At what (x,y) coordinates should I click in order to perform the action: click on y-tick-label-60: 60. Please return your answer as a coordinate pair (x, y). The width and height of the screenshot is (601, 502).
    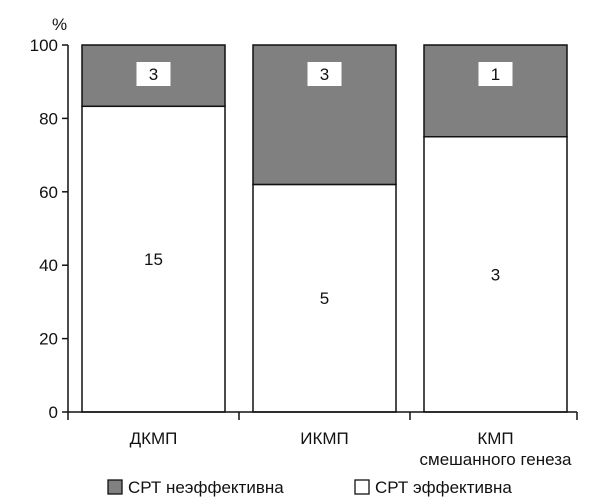
    Looking at the image, I should click on (48, 192).